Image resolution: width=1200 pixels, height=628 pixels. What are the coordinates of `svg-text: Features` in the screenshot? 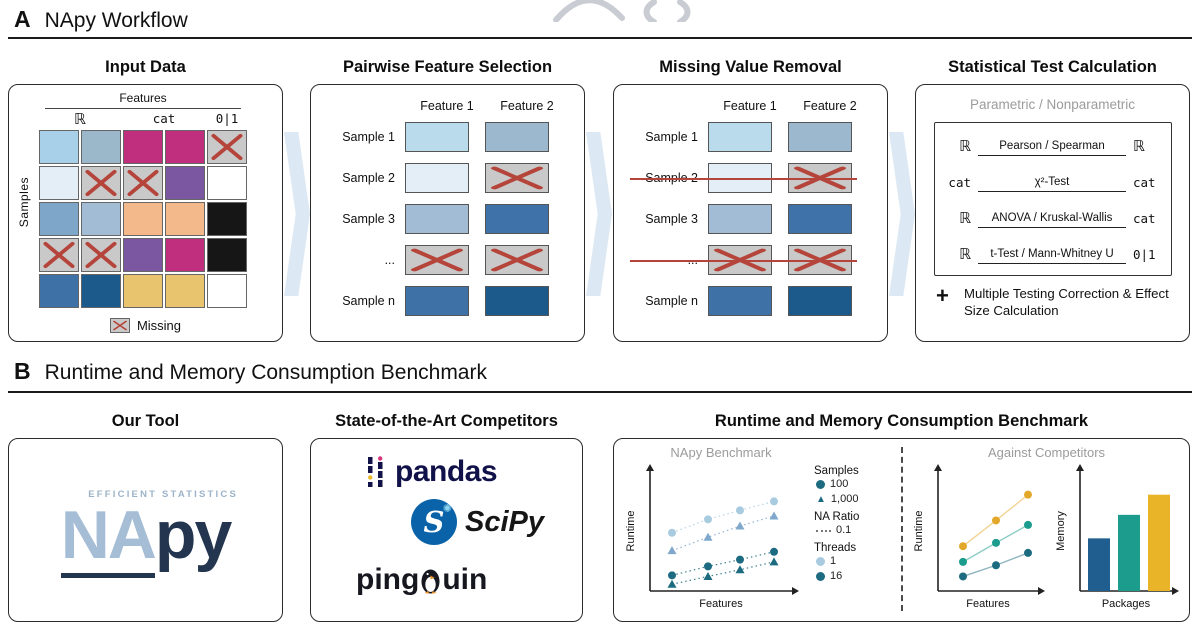 It's located at (988, 604).